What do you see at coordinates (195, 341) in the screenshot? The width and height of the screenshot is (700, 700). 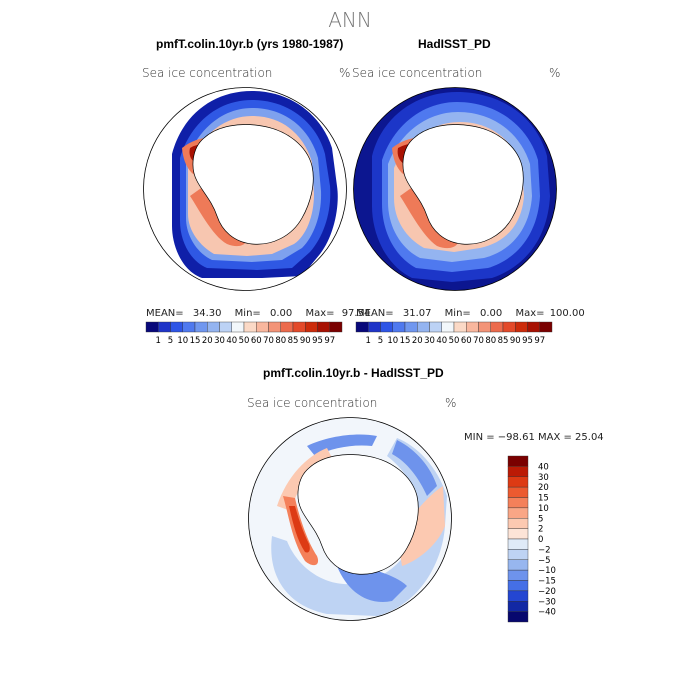 I see `panel1-colorbar-tick-label: 15` at bounding box center [195, 341].